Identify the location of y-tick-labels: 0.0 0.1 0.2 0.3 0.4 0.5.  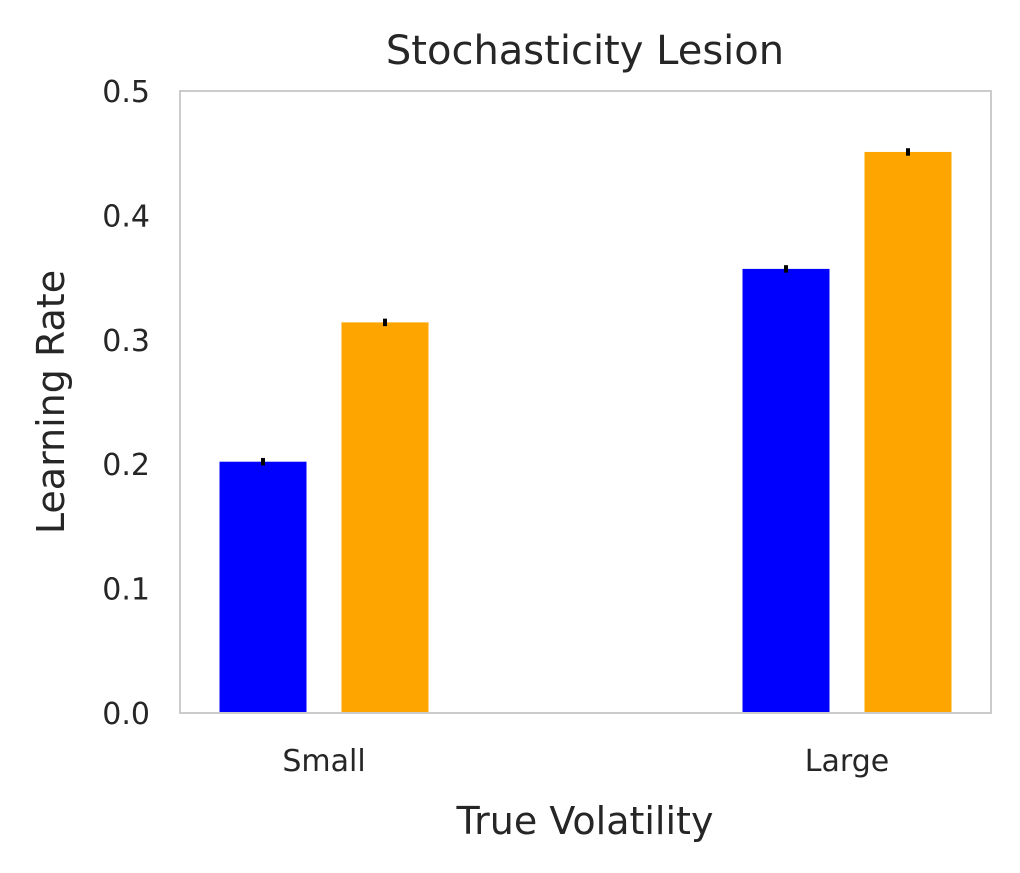
(126, 403).